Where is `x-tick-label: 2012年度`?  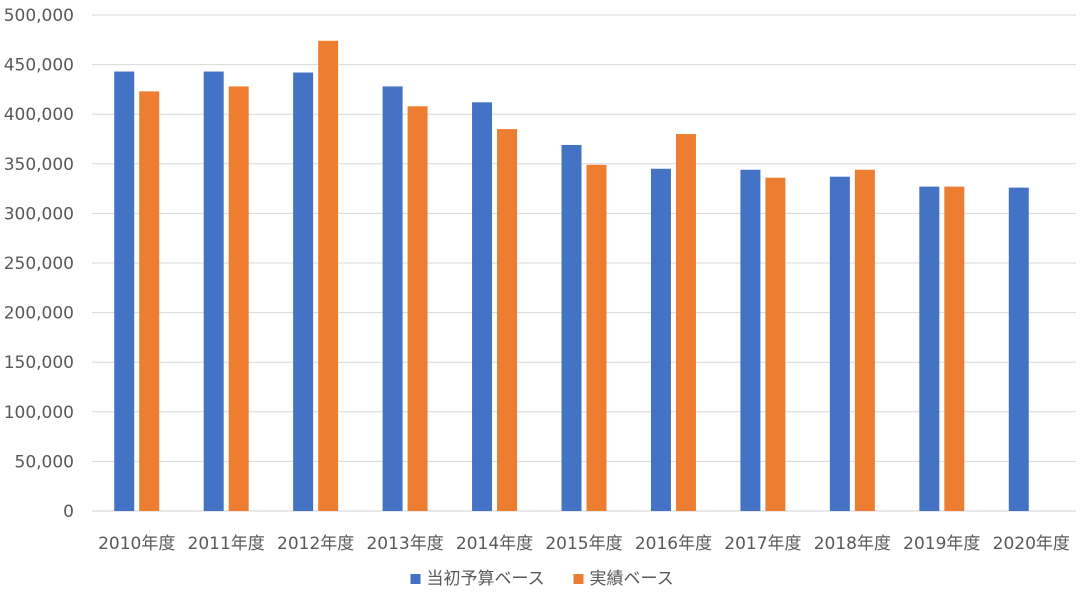 x-tick-label: 2012年度 is located at coordinates (315, 544).